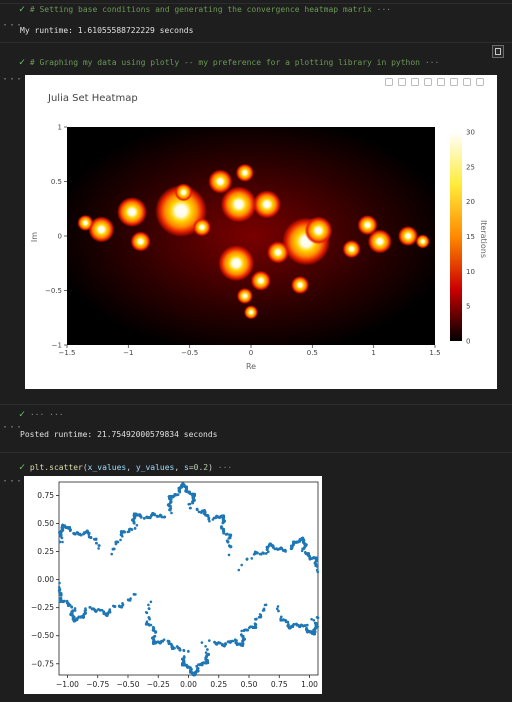 The height and width of the screenshot is (702, 512). I want to click on cell3-output-menu: ···, so click(13, 427).